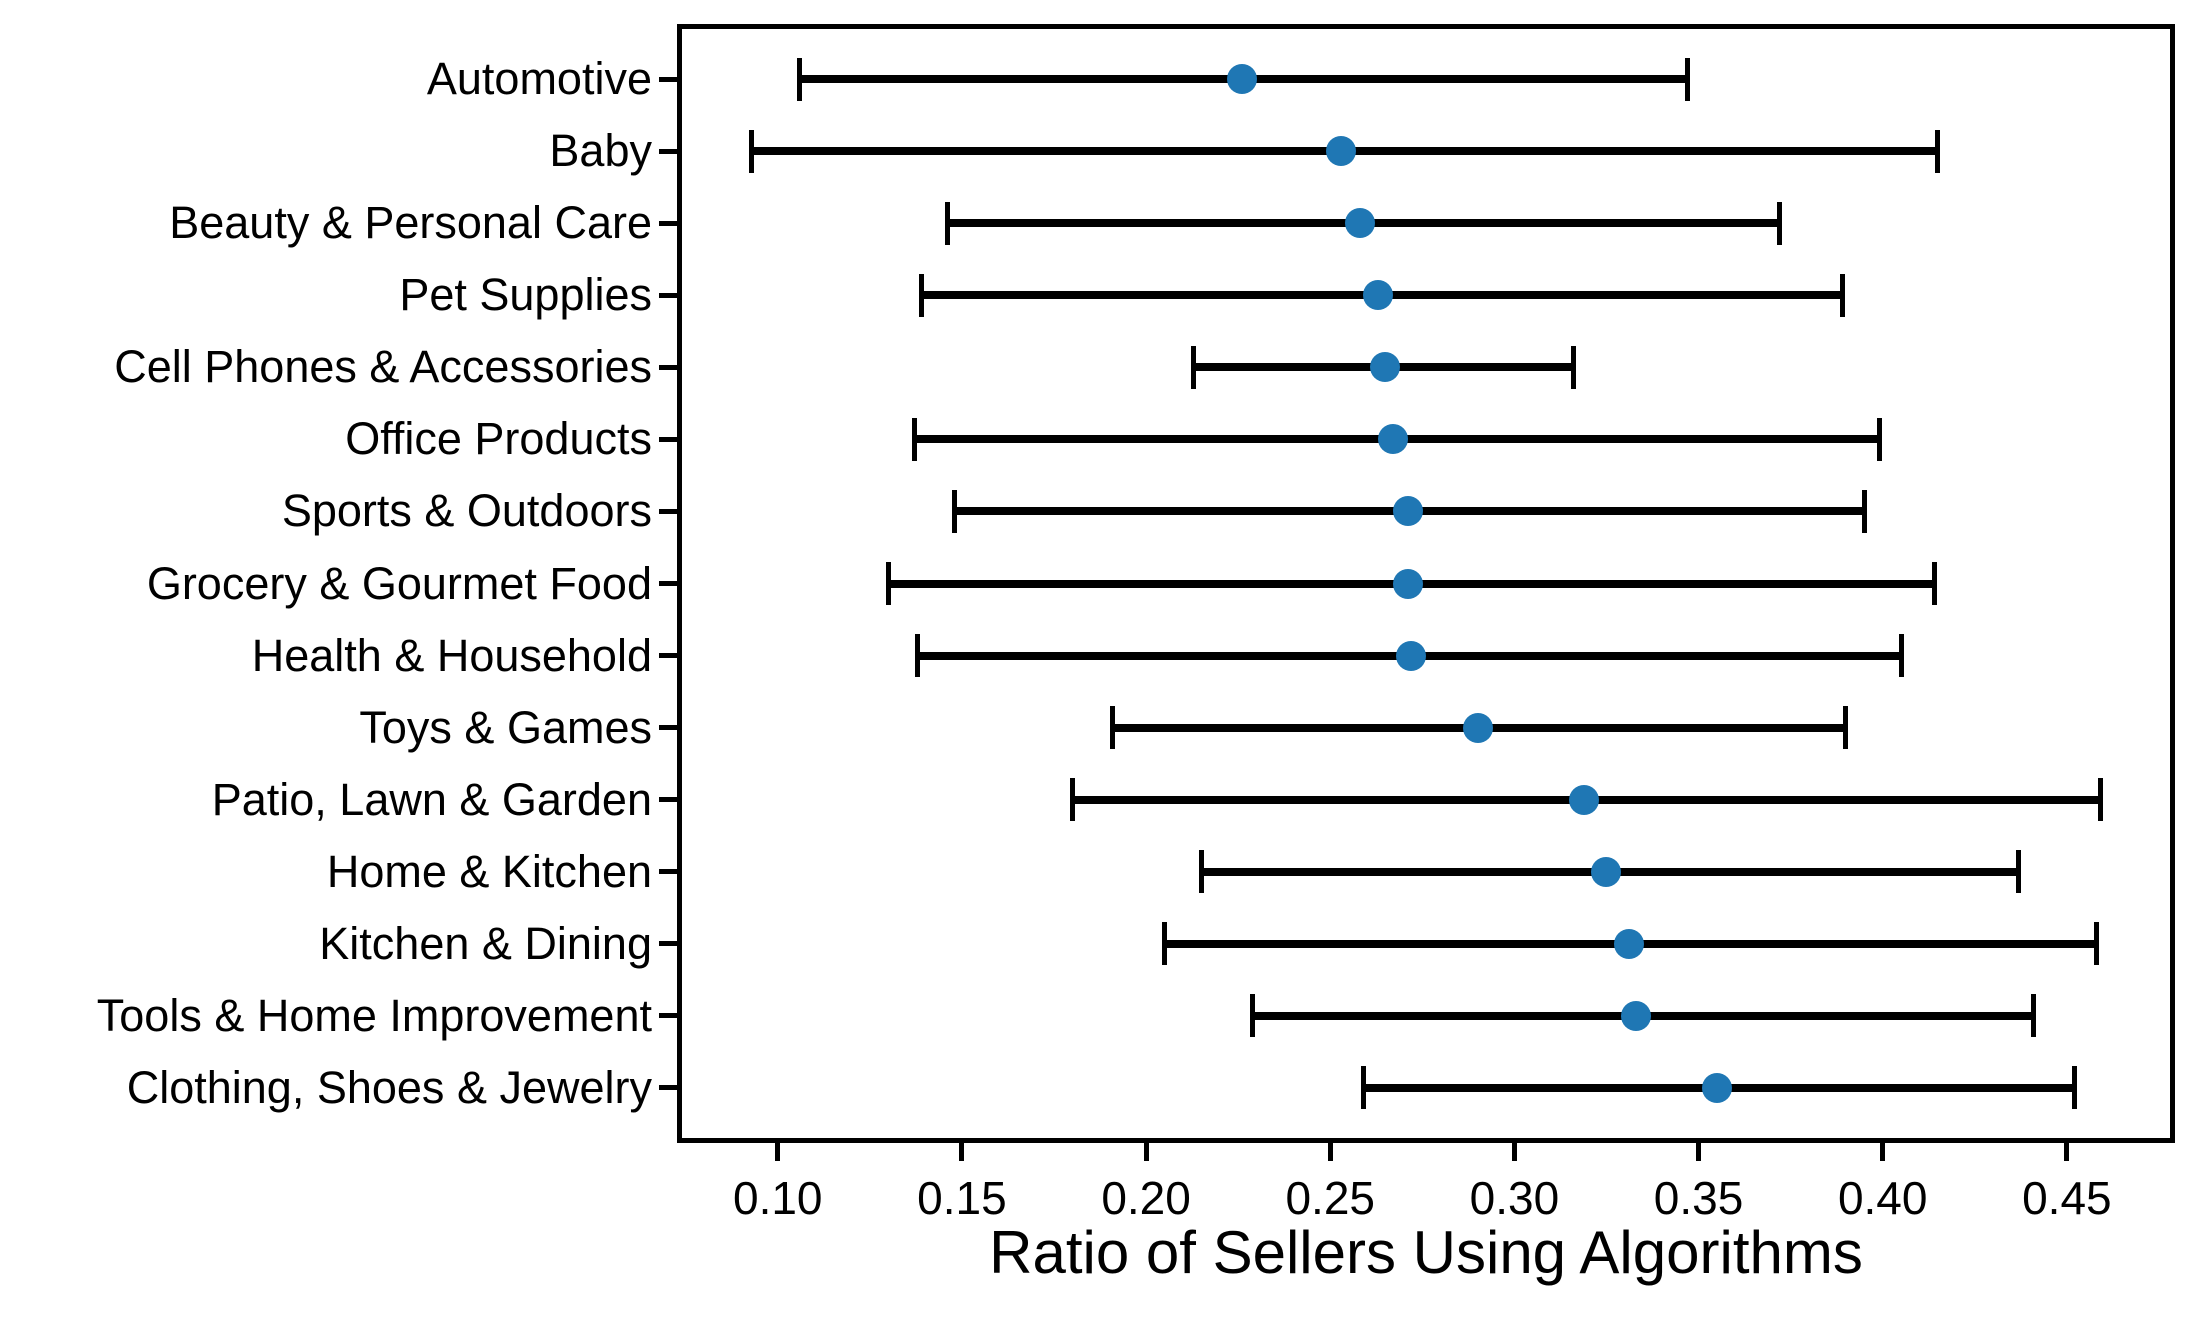  Describe the element at coordinates (399, 583) in the screenshot. I see `y-axis-category-label: Grocery & Gourmet Food` at that location.